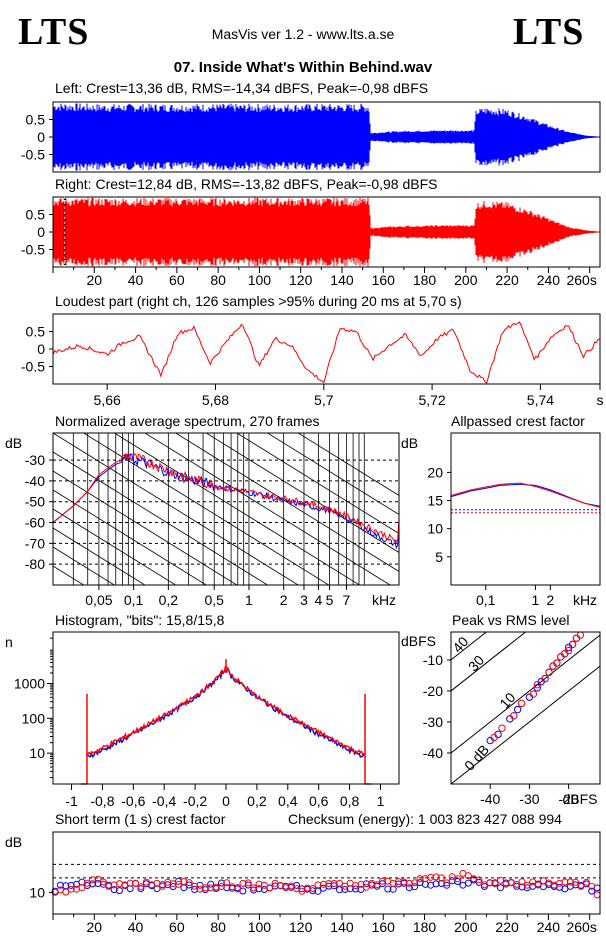  I want to click on right-xtick-label: 140, so click(342, 280).